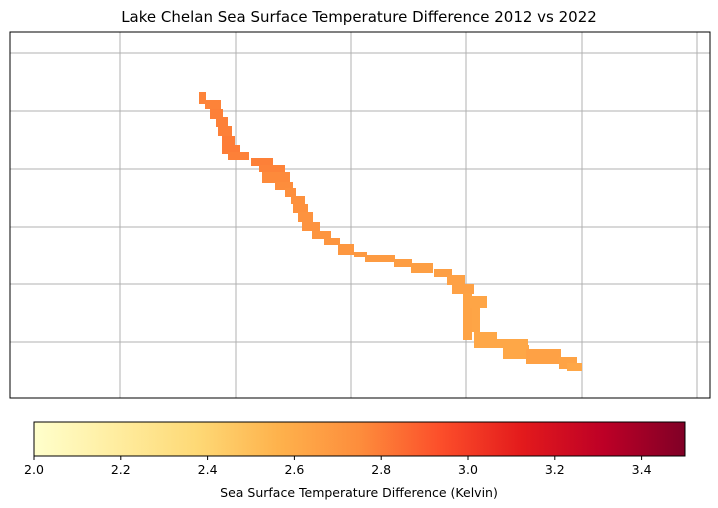 This screenshot has height=508, width=718. Describe the element at coordinates (338, 466) in the screenshot. I see `colorbar-ticks: 2.0 2.2 2.4 2.6 2.8 3.0 3.2 3.4` at that location.